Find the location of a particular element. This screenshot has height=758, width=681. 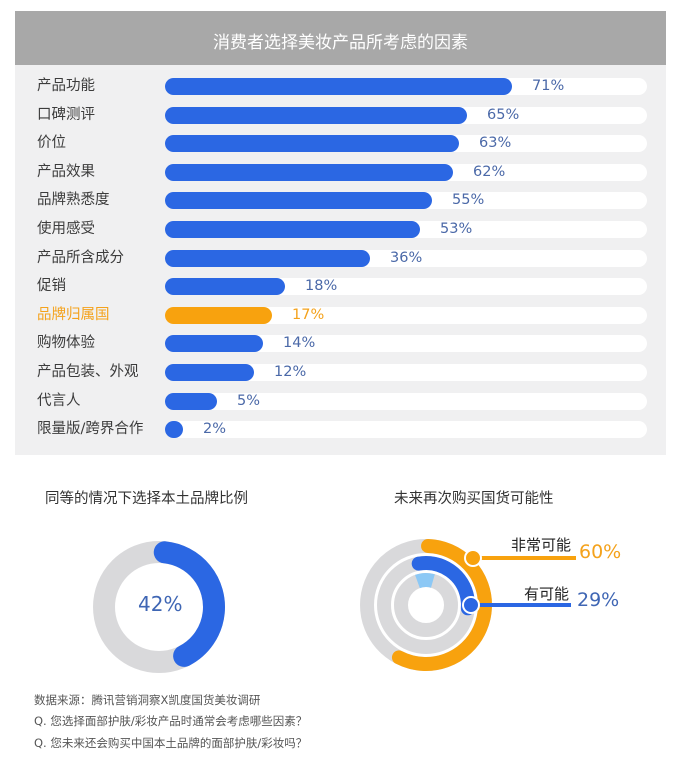

bar-label: 购物体验 is located at coordinates (66, 343).